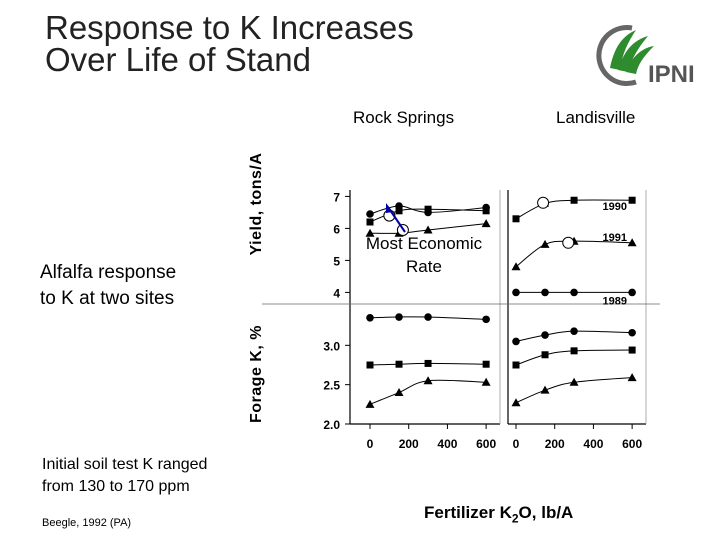 Image resolution: width=720 pixels, height=540 pixels. What do you see at coordinates (389, 208) in the screenshot?
I see `annotation-arrow-head-icon` at bounding box center [389, 208].